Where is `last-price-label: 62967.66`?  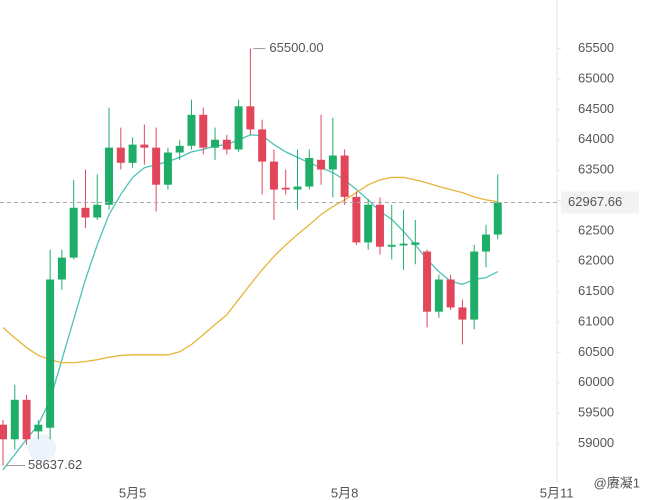
last-price-label: 62967.66 is located at coordinates (595, 201).